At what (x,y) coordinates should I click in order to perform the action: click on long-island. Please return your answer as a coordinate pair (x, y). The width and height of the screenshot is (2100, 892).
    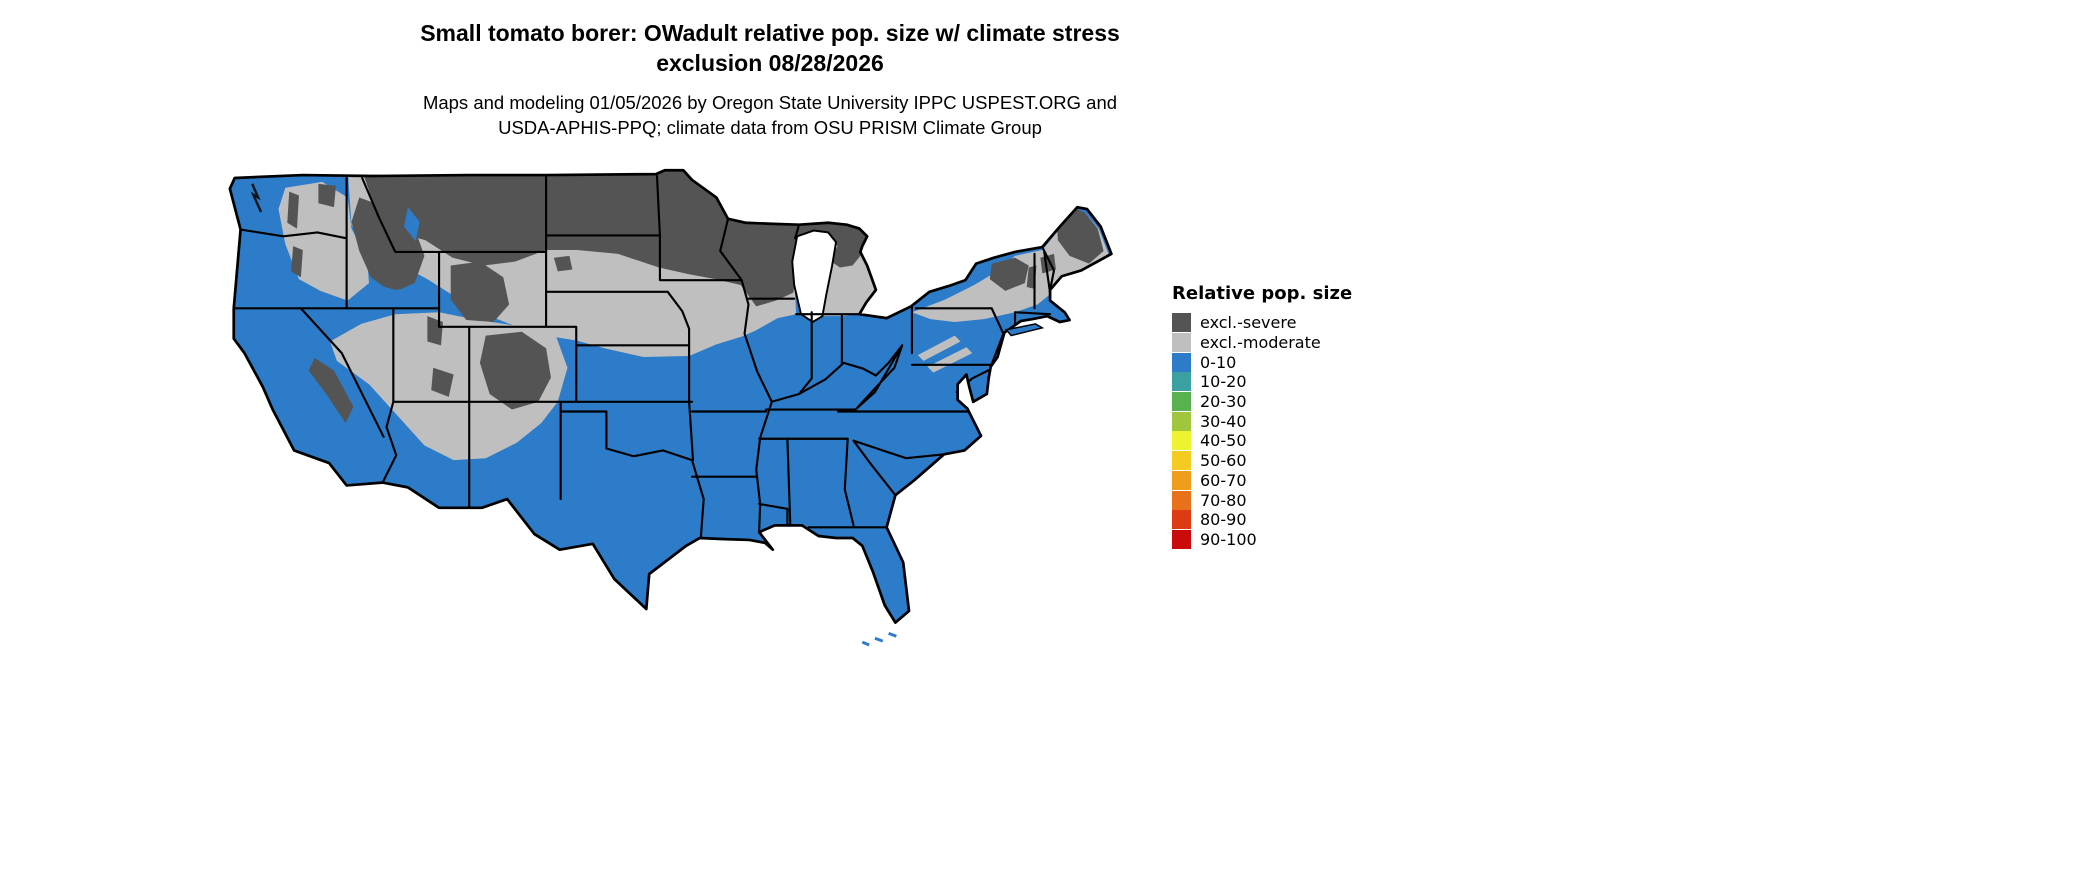
    Looking at the image, I should click on (1024, 330).